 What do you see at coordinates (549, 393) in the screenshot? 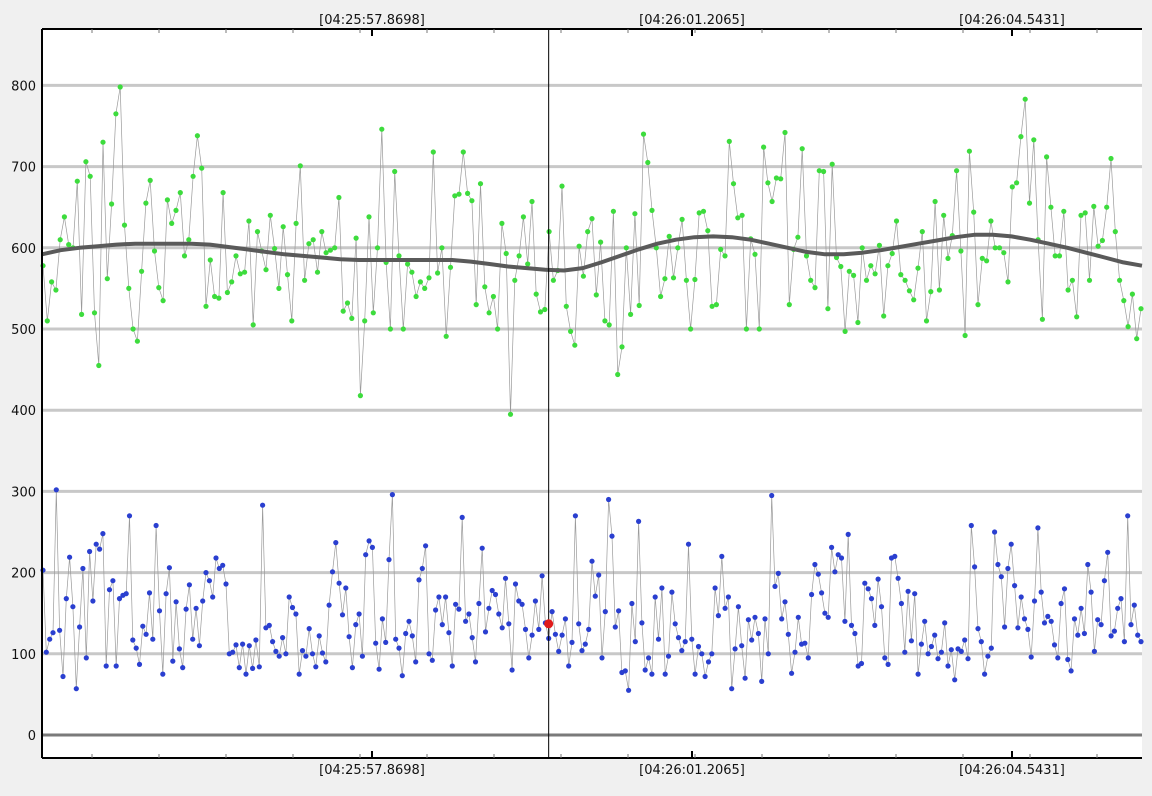
I see `cursor` at bounding box center [549, 393].